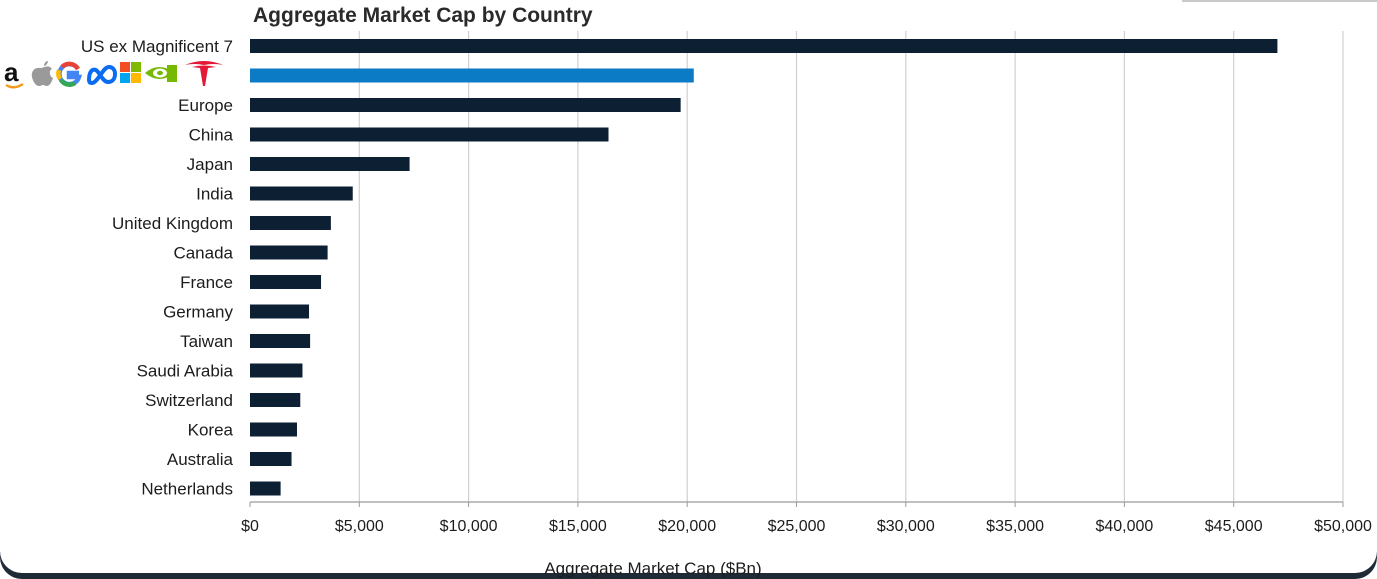 This screenshot has height=579, width=1377. I want to click on x-axis-title: Aggregate Market Cap ($Bn), so click(652, 568).